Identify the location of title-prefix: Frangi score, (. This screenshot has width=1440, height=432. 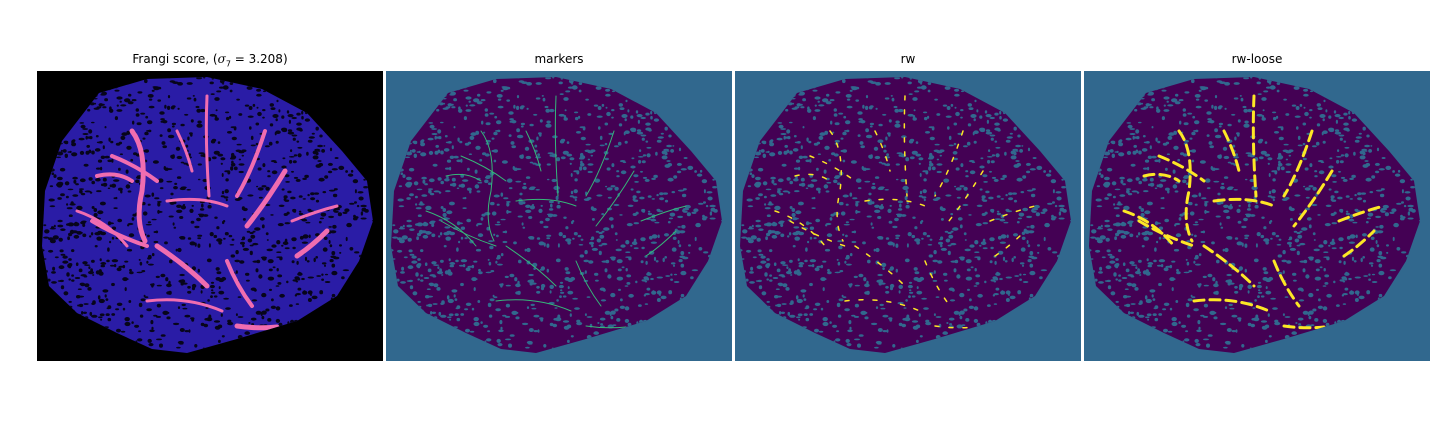
(175, 59).